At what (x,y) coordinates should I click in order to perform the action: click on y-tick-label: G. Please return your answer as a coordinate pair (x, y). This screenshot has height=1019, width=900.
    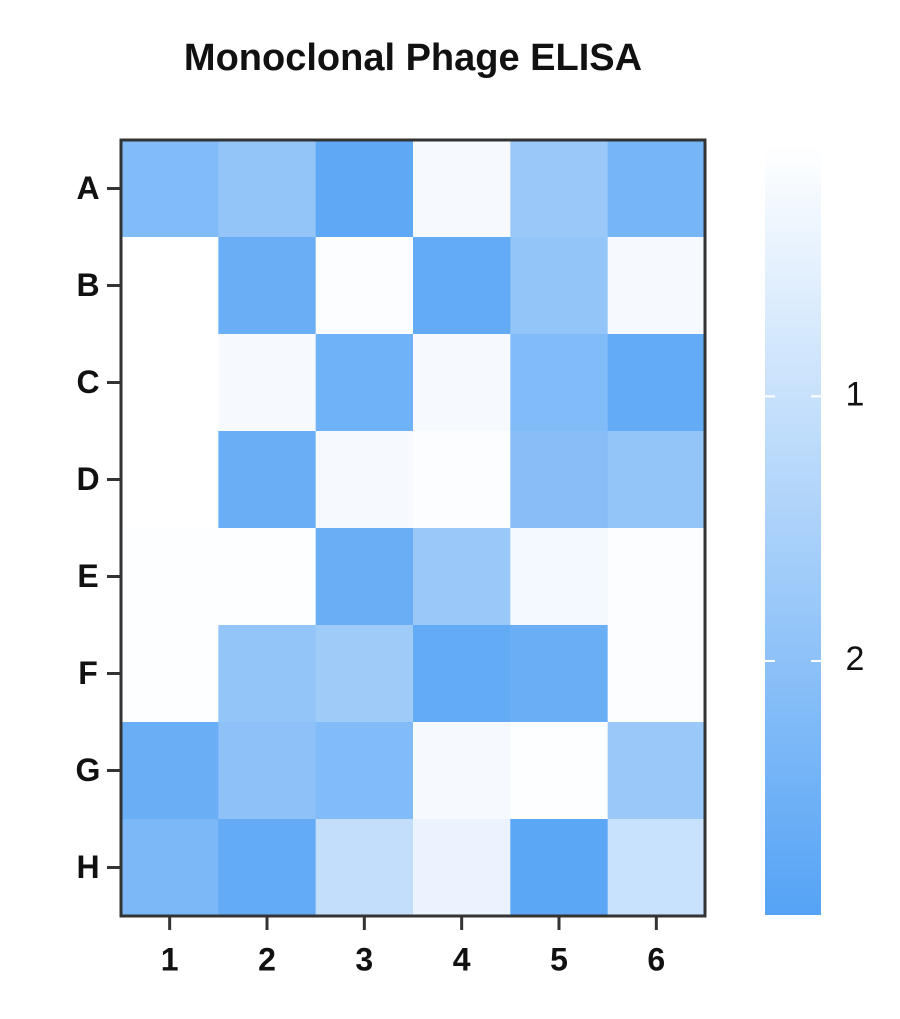
    Looking at the image, I should click on (88, 770).